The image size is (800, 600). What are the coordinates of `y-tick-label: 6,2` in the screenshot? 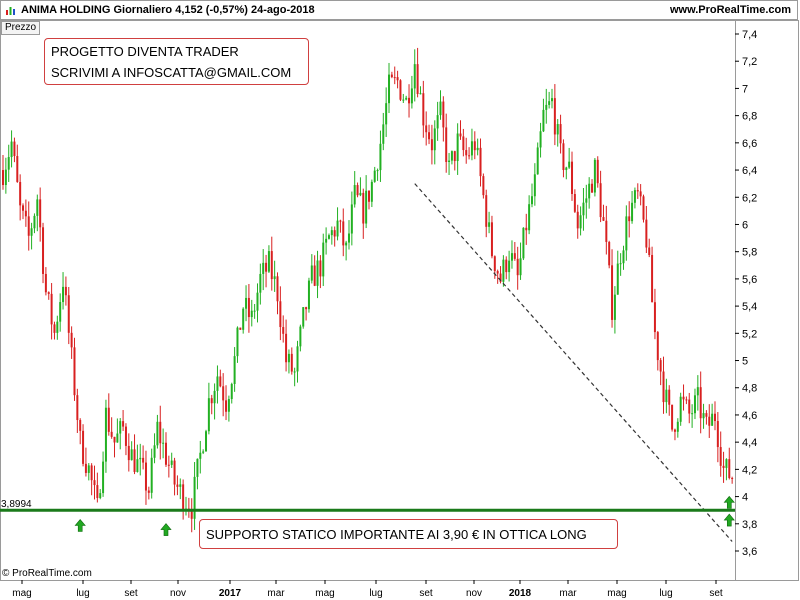 It's located at (749, 198).